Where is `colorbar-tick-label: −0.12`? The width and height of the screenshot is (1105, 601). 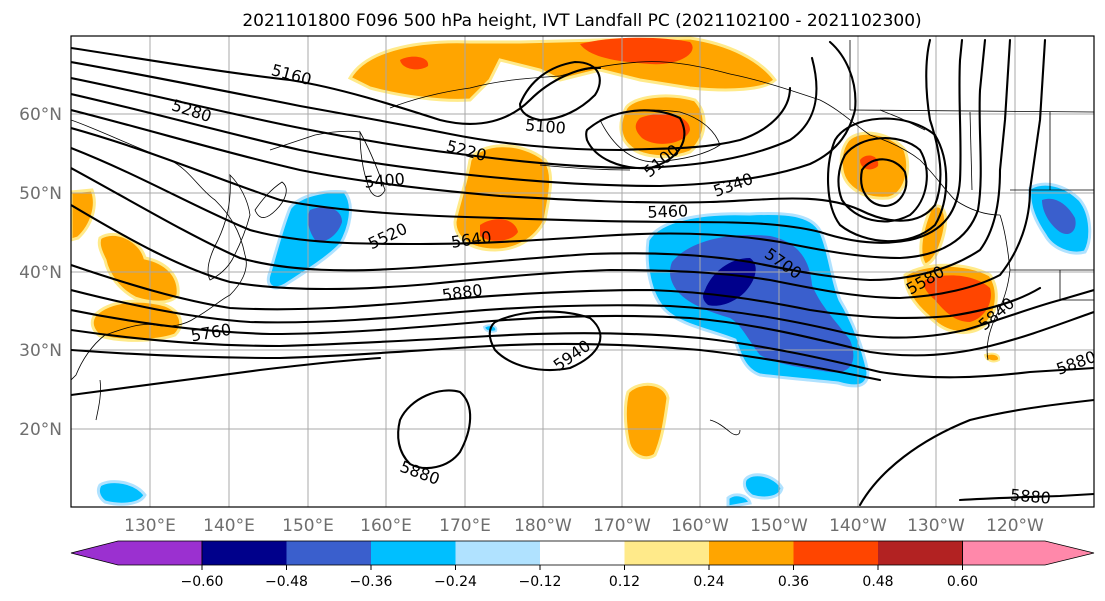 colorbar-tick-label: −0.12 is located at coordinates (540, 582).